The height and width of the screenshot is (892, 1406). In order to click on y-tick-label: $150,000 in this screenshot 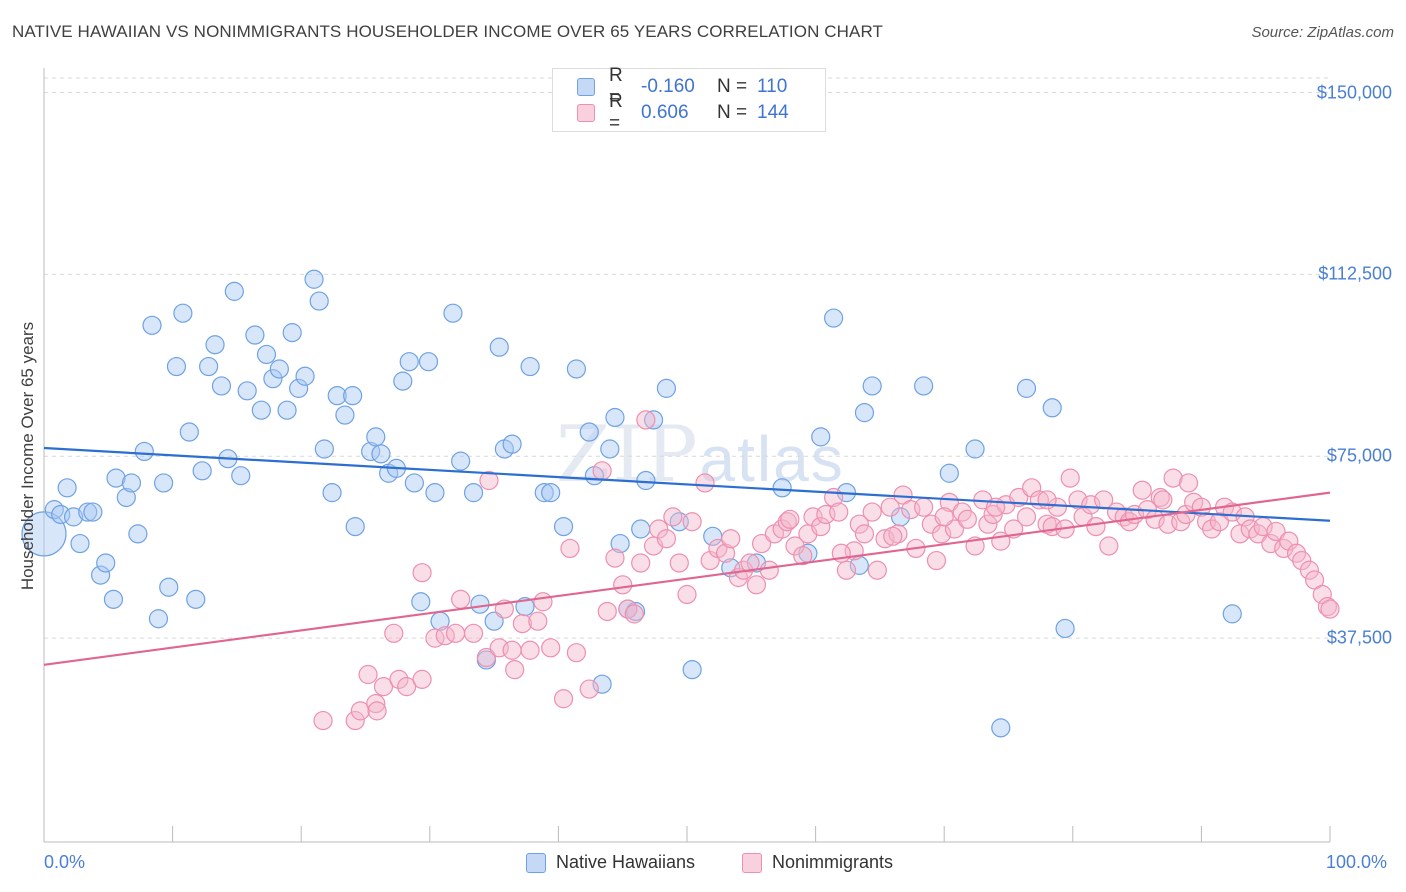, I will do `click(1354, 92)`.